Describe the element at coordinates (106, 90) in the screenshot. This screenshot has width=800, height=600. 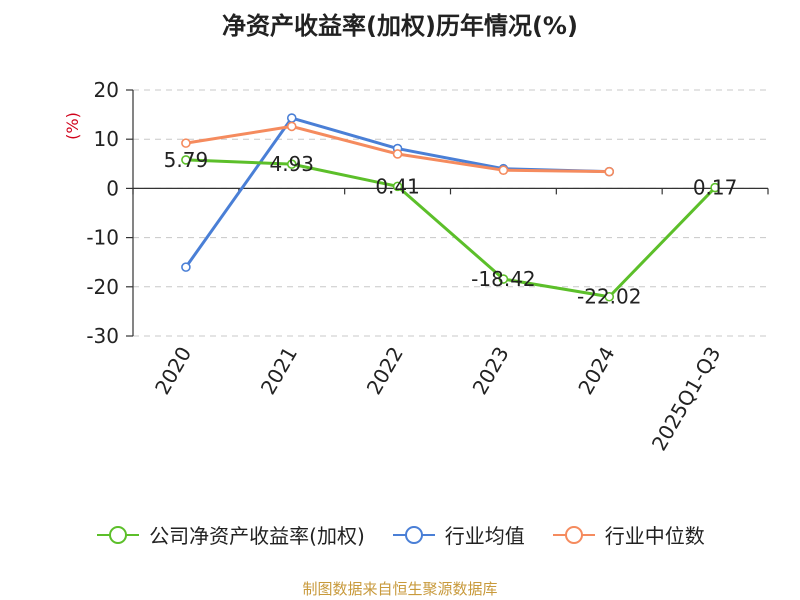
I see `y-tick-label: 20` at that location.